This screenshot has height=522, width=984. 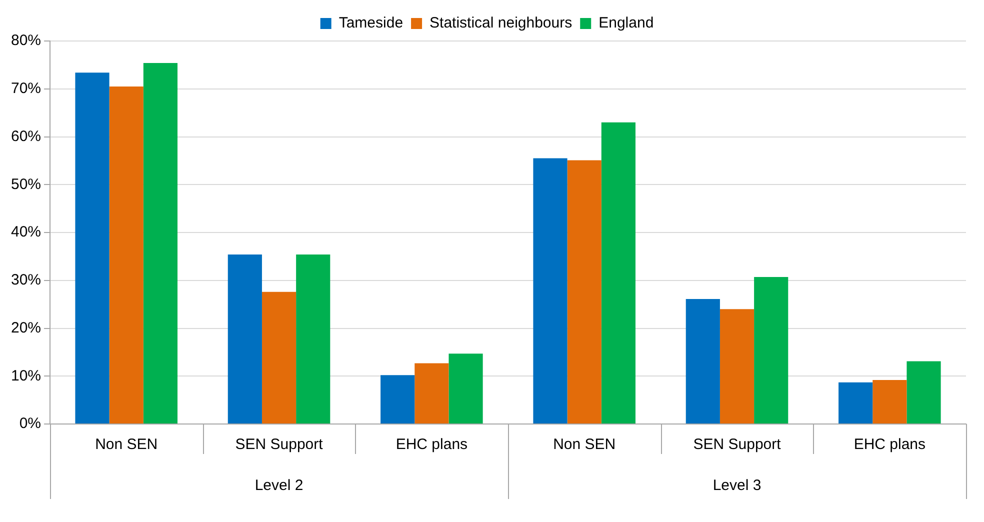 What do you see at coordinates (26, 184) in the screenshot?
I see `y-tick-label: 50%` at bounding box center [26, 184].